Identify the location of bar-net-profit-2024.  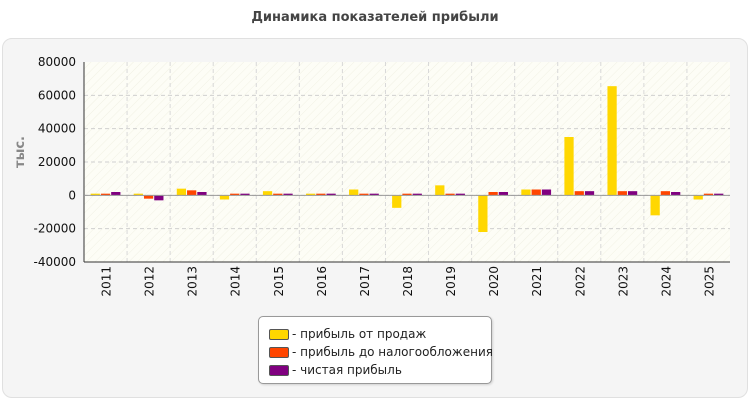
(676, 194).